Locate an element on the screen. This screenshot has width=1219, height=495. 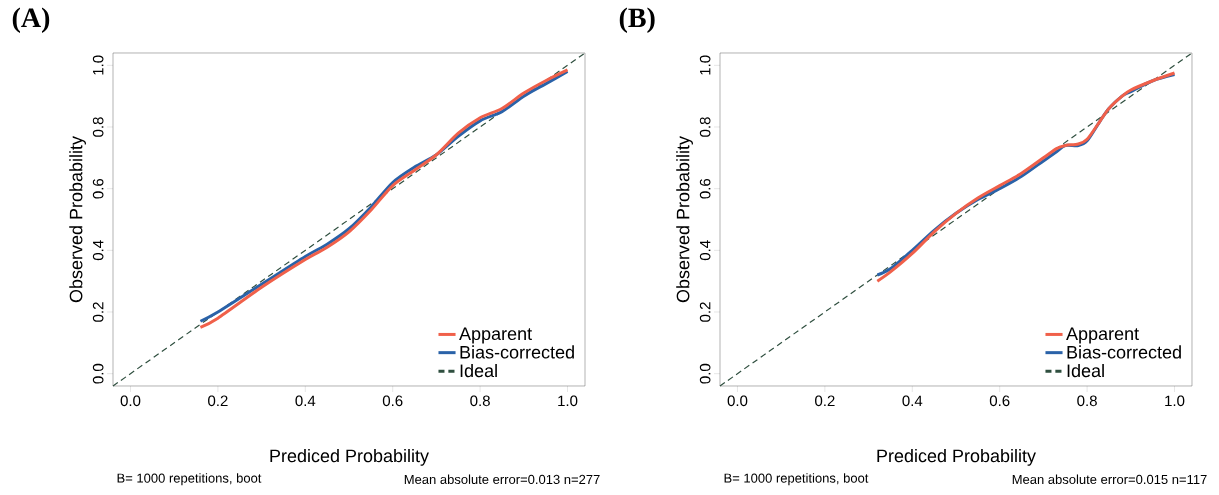
chart-title: (A) is located at coordinates (31, 20).